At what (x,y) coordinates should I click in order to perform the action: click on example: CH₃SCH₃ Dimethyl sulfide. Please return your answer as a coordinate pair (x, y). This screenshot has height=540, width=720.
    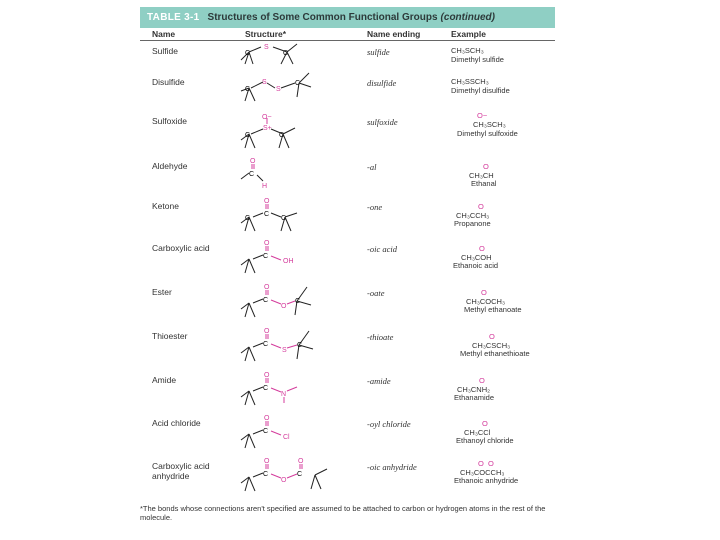
    Looking at the image, I should click on (477, 55).